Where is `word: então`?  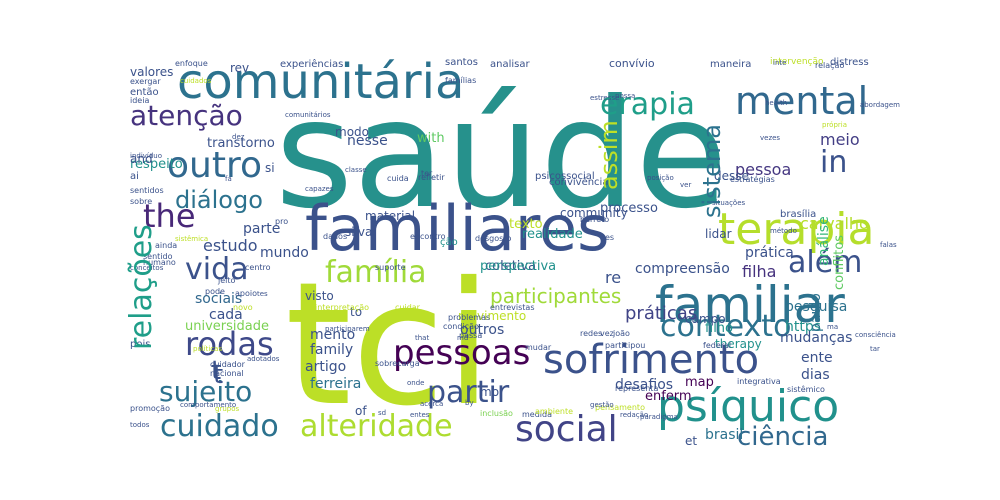 word: então is located at coordinates (144, 92).